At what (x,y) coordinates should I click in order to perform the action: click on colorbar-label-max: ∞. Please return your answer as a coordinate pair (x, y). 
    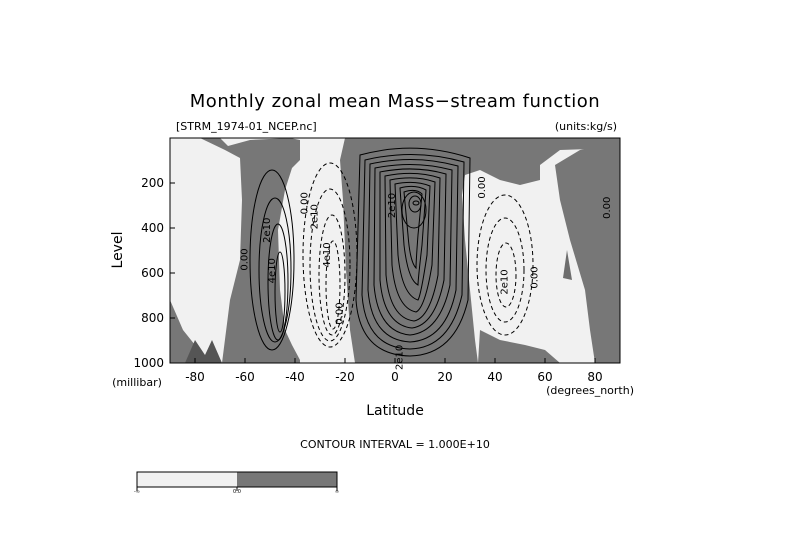
    Looking at the image, I should click on (337, 492).